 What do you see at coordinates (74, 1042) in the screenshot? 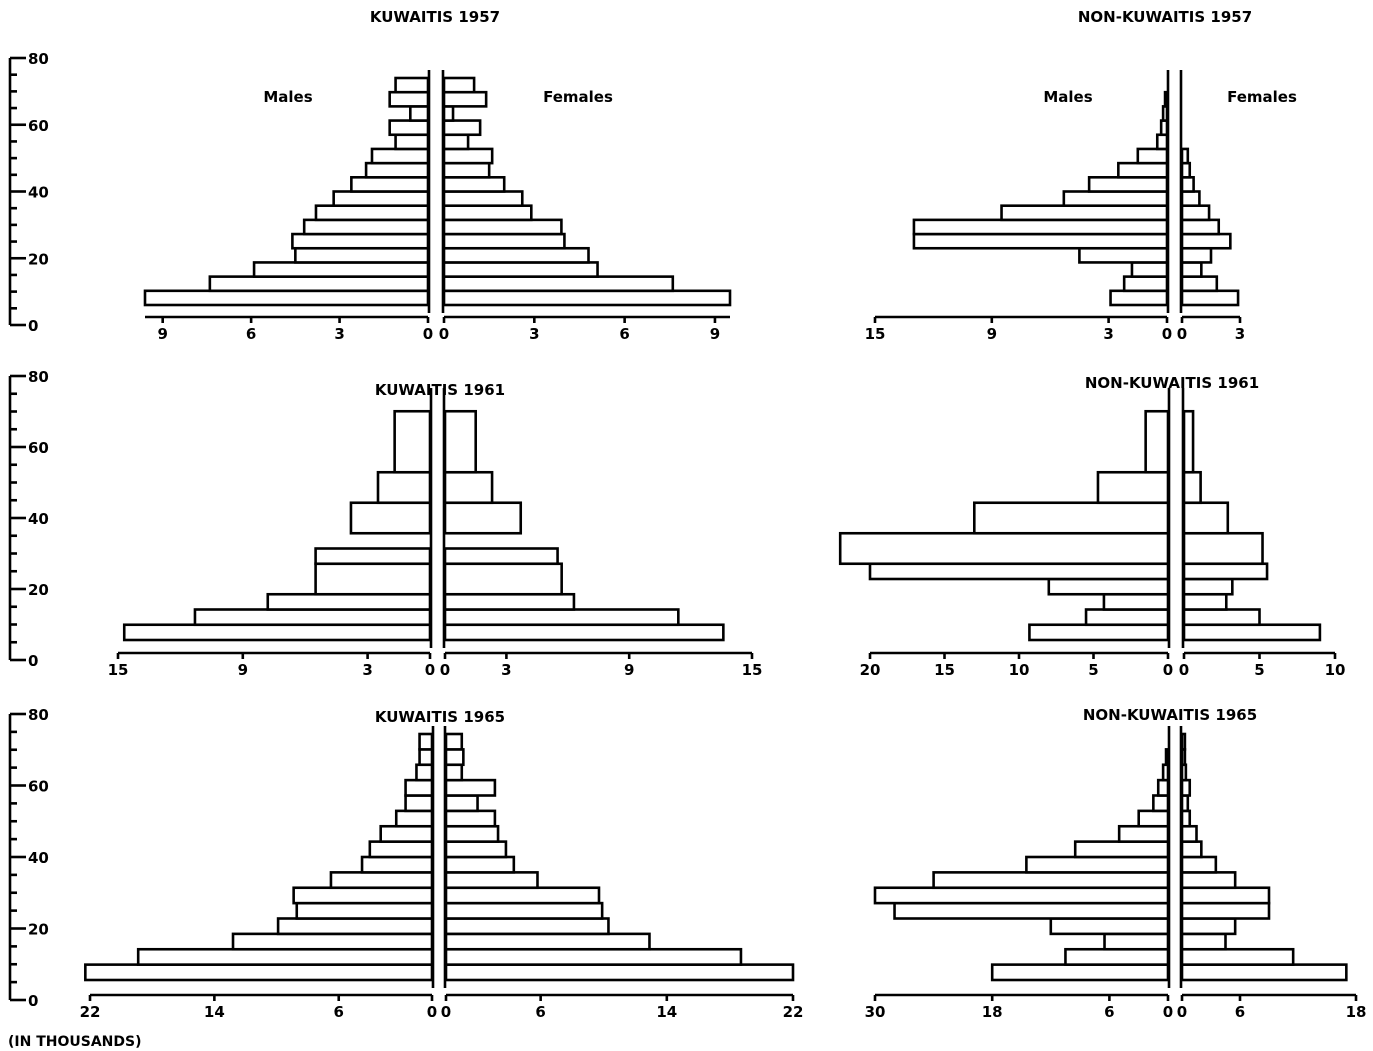
I see `units-footnote: (IN THOUSANDS)` at bounding box center [74, 1042].